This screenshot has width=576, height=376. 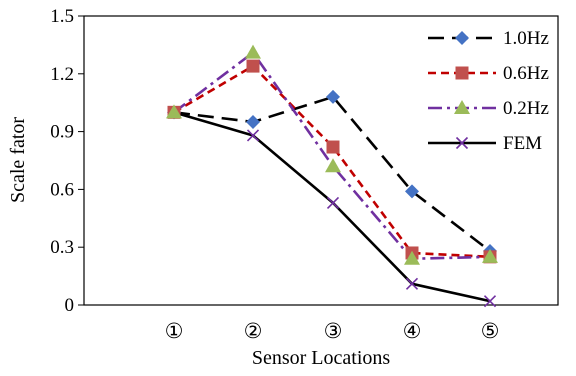 I want to click on y-axis-ticks: 0 0.3 0.6 0.9 1.2 1.5, so click(x=67, y=161).